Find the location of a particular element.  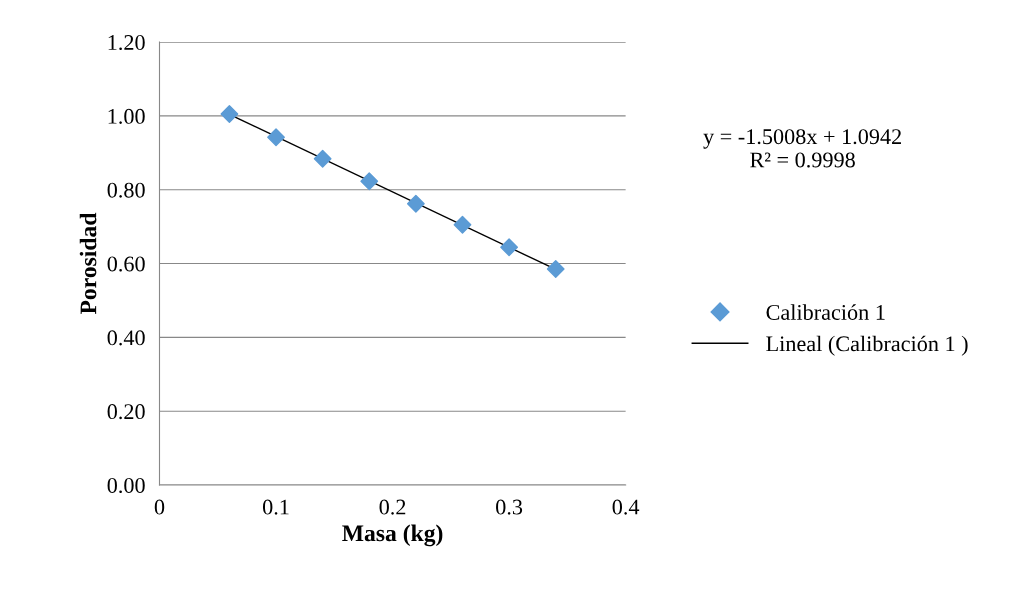

x-tick-label: 0 is located at coordinates (159, 507).